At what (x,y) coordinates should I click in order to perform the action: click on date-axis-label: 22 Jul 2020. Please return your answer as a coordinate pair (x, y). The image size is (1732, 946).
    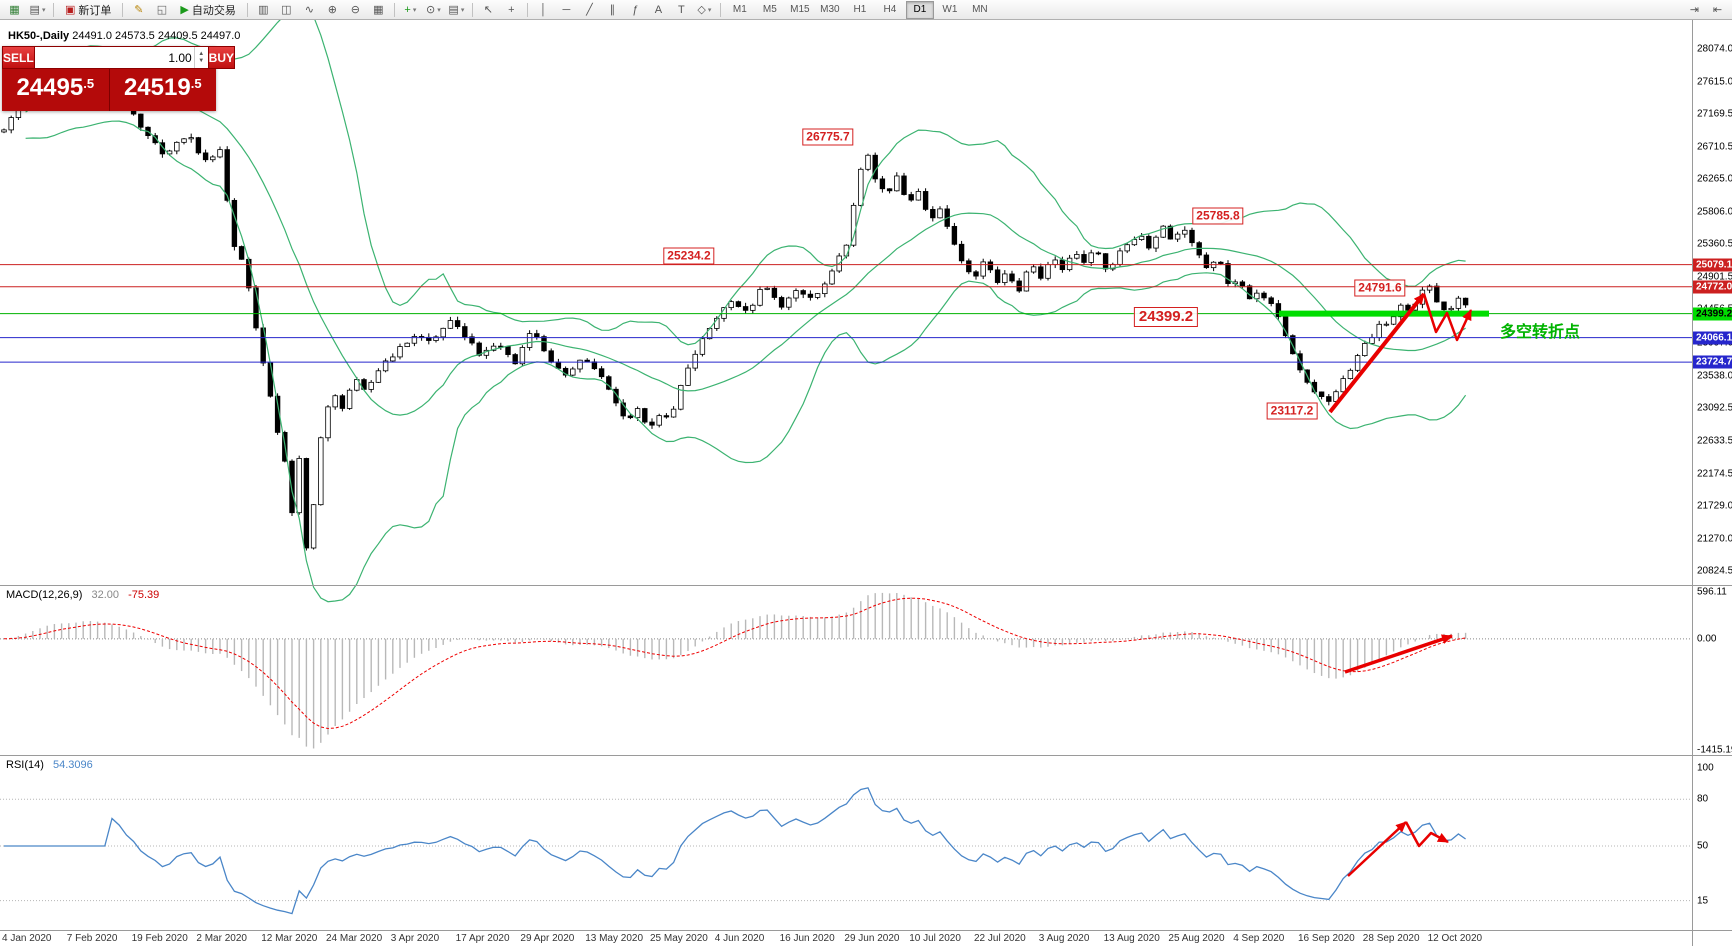
    Looking at the image, I should click on (1000, 938).